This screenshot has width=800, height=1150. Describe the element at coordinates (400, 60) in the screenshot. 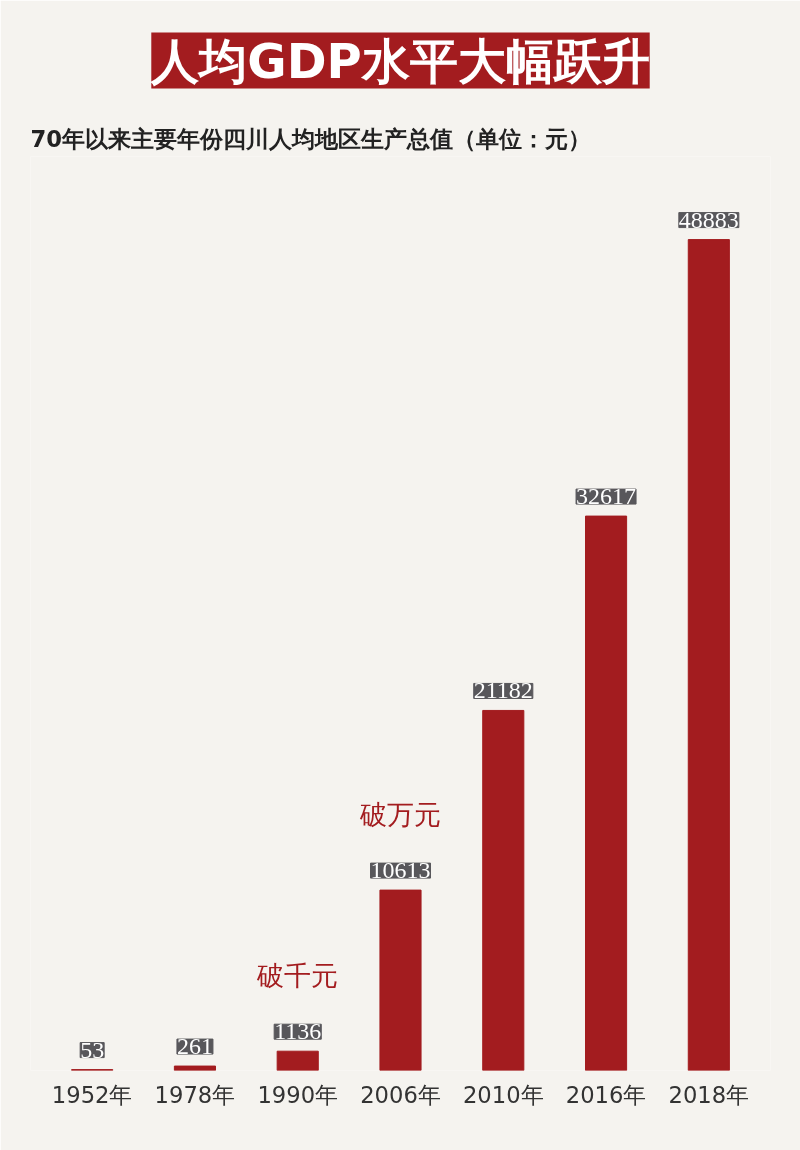

I see `chart-title: 人均GDP水平大幅跃升` at that location.